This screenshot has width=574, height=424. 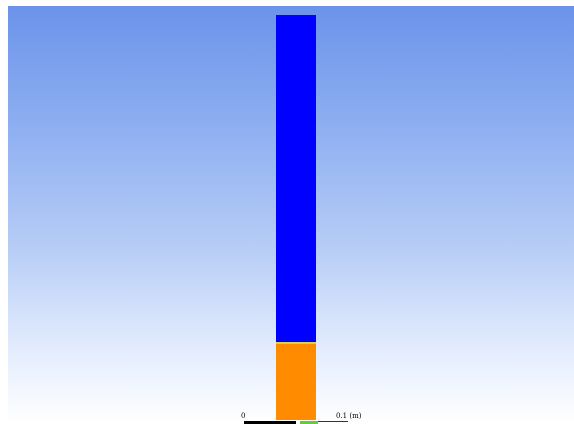 I want to click on scale-bar, so click(x=296, y=422).